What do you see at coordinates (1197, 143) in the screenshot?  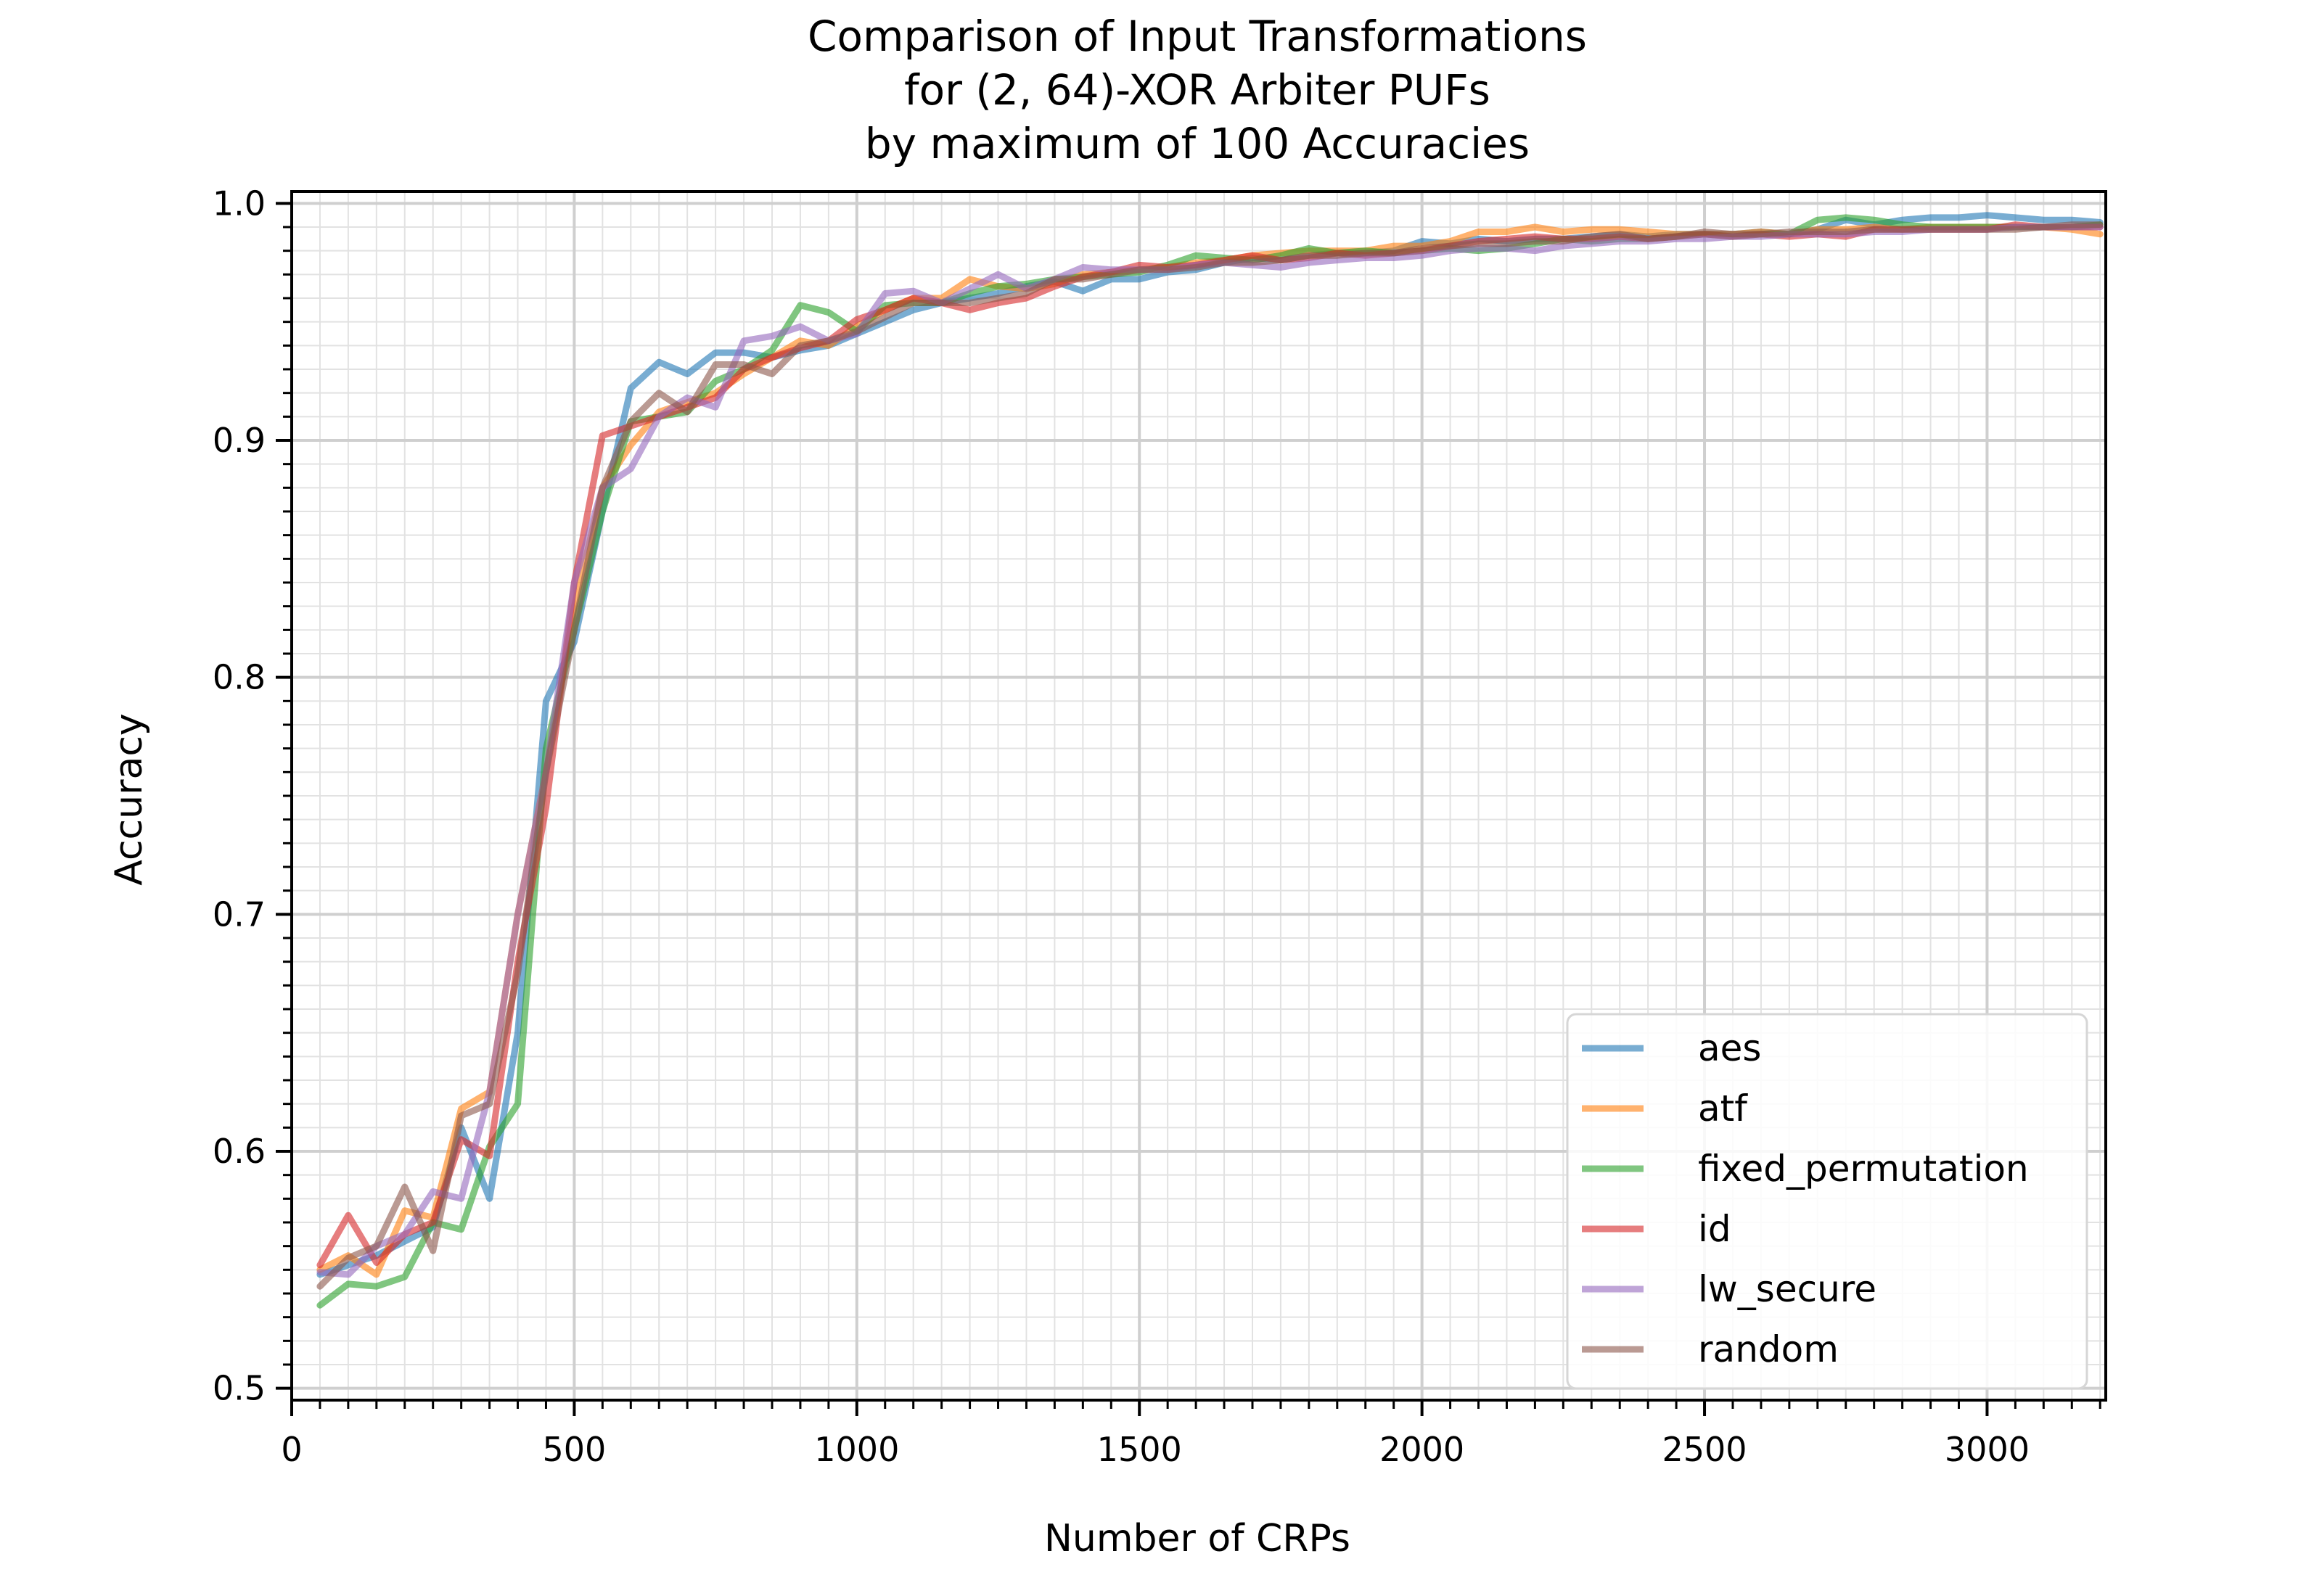 I see `chart-title-line-3: by maximum of 100 Accuracies` at bounding box center [1197, 143].